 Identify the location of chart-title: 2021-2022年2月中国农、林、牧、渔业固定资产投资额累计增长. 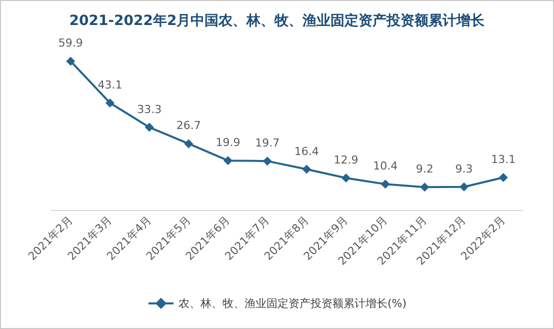
(277, 20).